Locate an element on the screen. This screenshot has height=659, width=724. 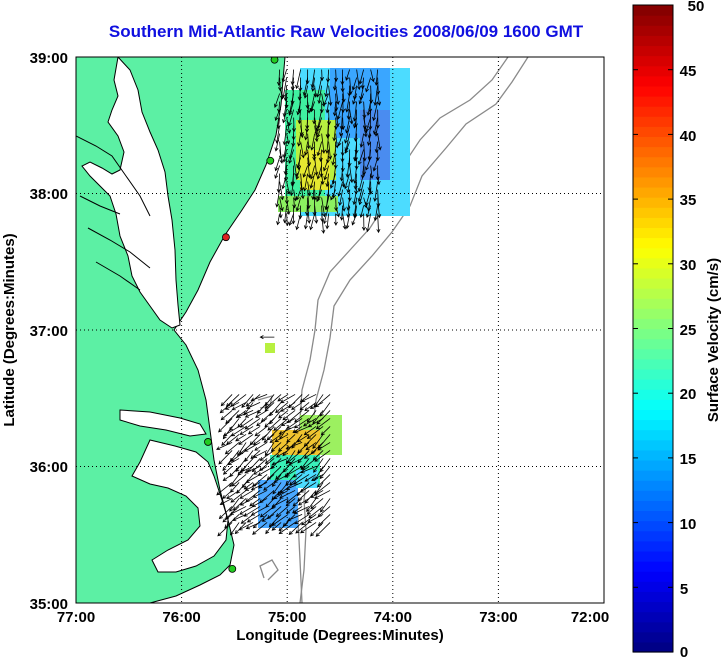
y-axis-label: Latitude (Degrees:Minutes) is located at coordinates (9, 329).